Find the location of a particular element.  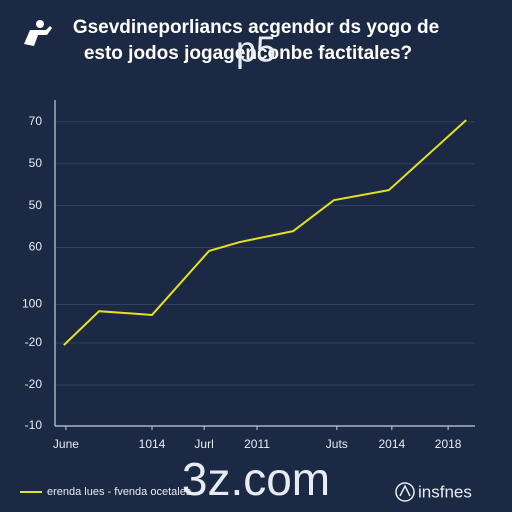

y-tick-label: 60 is located at coordinates (36, 247).